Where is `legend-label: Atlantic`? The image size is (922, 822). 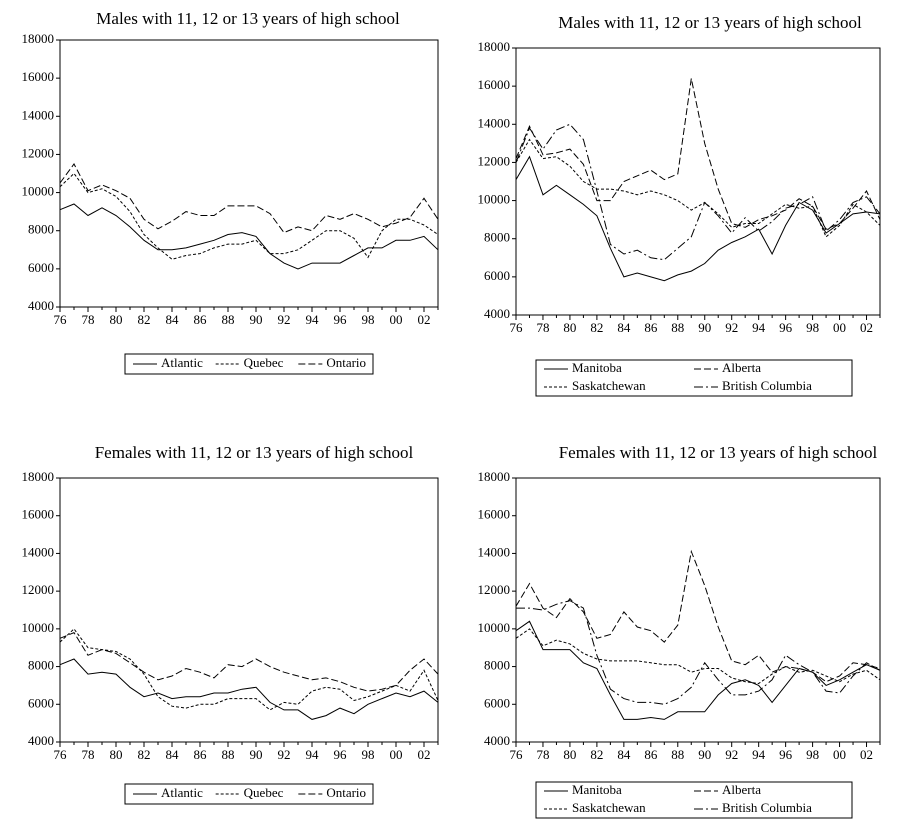 legend-label: Atlantic is located at coordinates (182, 362).